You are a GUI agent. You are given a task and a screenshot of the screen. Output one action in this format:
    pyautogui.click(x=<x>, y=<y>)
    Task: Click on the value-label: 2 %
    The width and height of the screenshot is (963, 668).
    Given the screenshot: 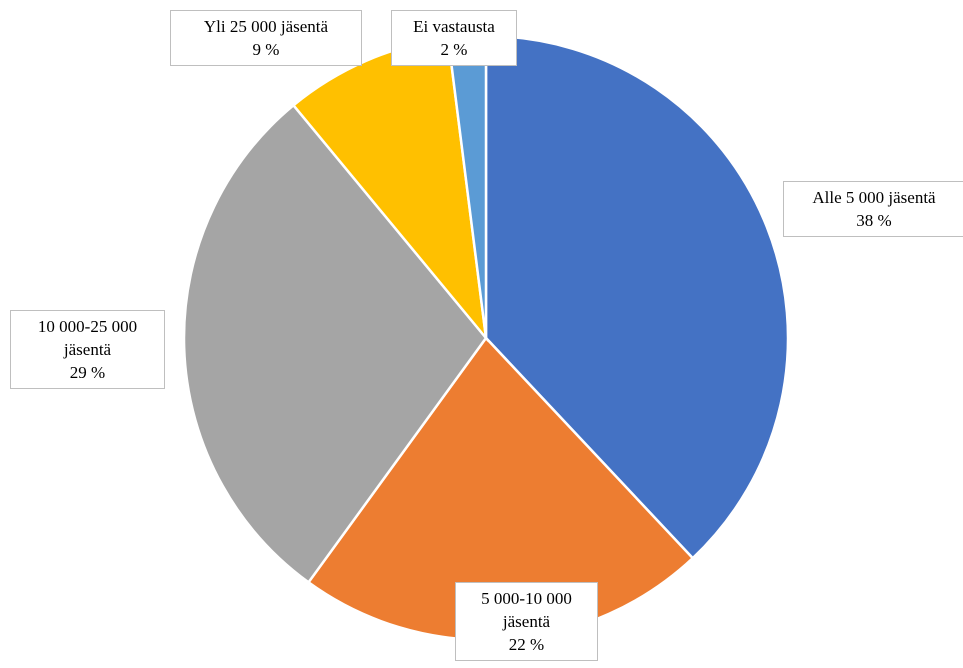 What is the action you would take?
    pyautogui.click(x=454, y=49)
    